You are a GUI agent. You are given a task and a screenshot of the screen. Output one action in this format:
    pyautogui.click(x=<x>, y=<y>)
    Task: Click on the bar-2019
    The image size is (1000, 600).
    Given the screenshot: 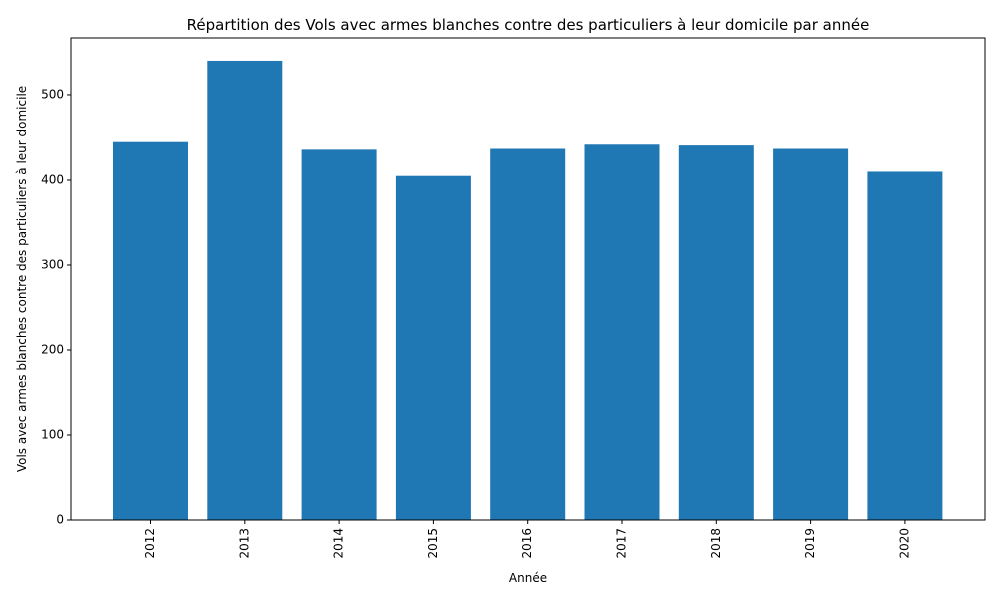 What is the action you would take?
    pyautogui.click(x=811, y=334)
    